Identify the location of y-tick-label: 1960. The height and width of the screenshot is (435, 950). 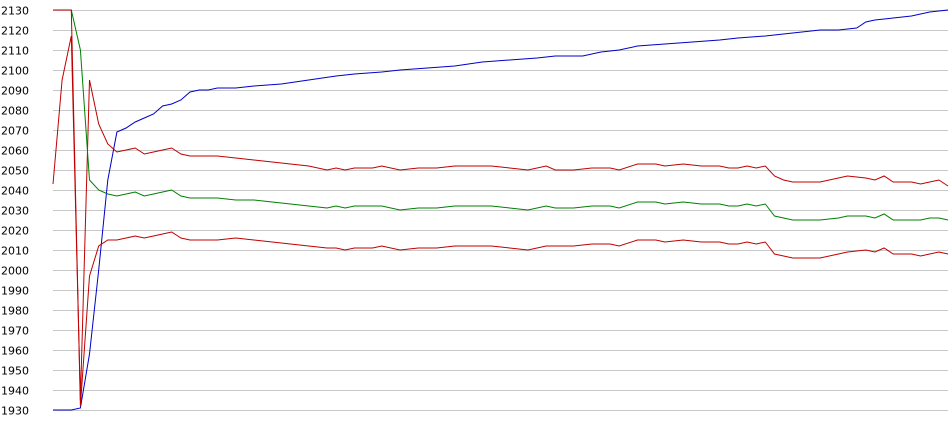
(15, 351).